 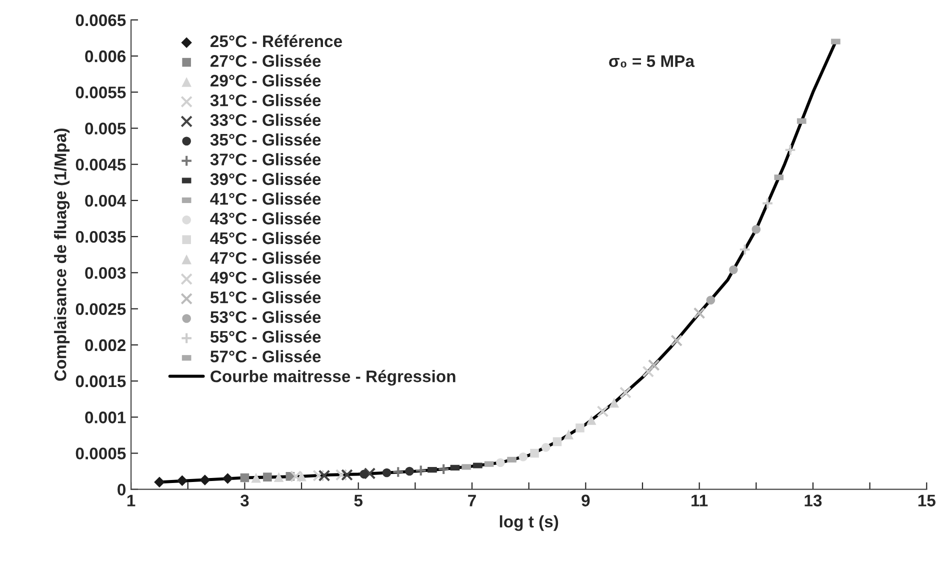 I want to click on y-tick-label: 0.0055, so click(x=101, y=92).